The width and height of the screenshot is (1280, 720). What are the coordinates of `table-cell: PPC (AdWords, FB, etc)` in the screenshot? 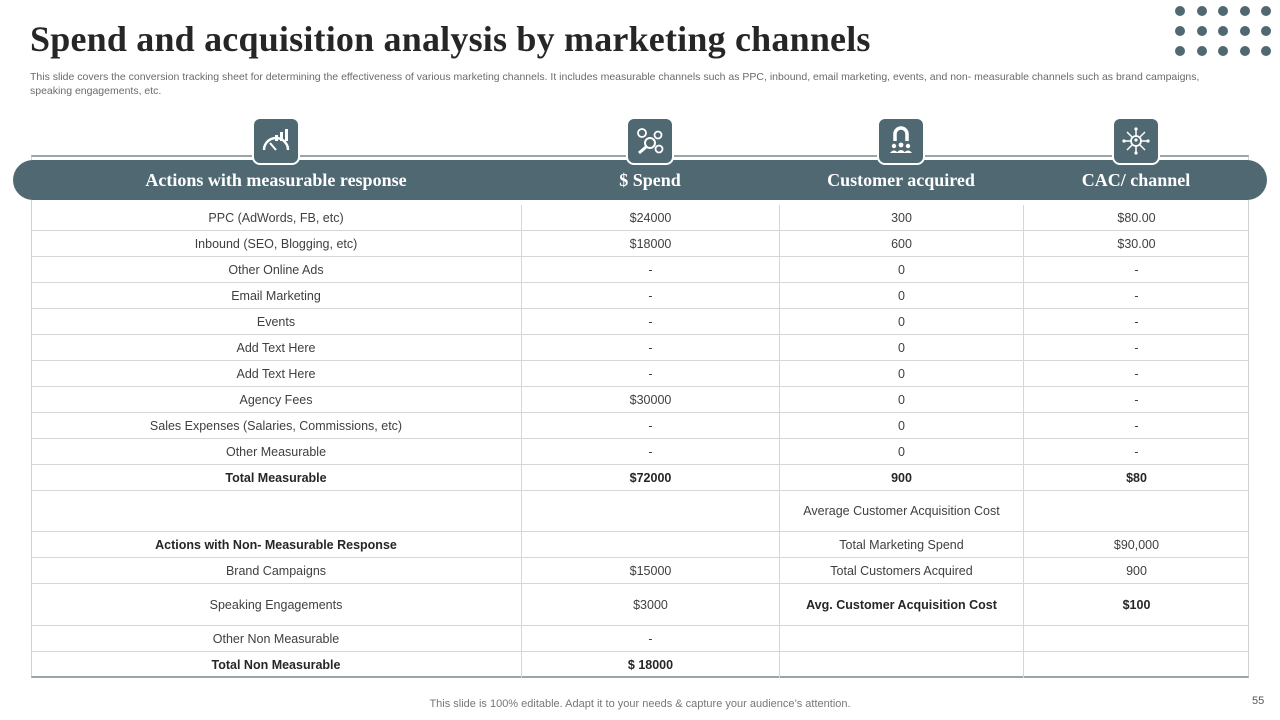 It's located at (276, 217).